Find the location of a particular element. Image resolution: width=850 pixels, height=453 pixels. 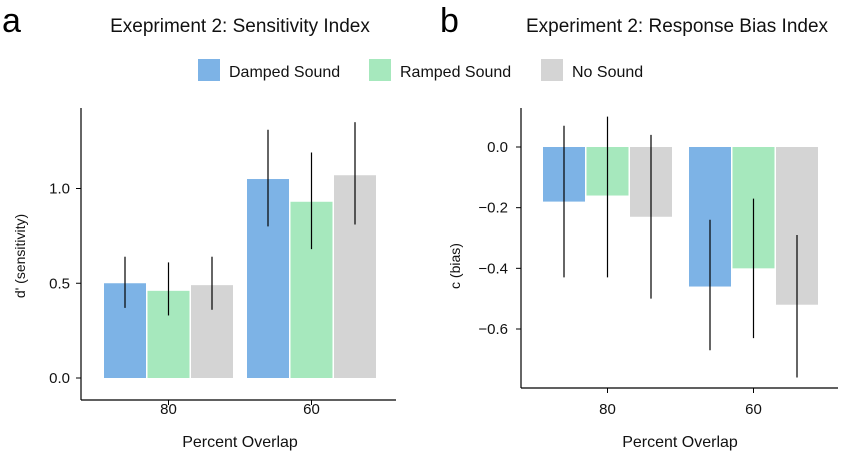

panel-a-xtick-label: 60 is located at coordinates (311, 409).